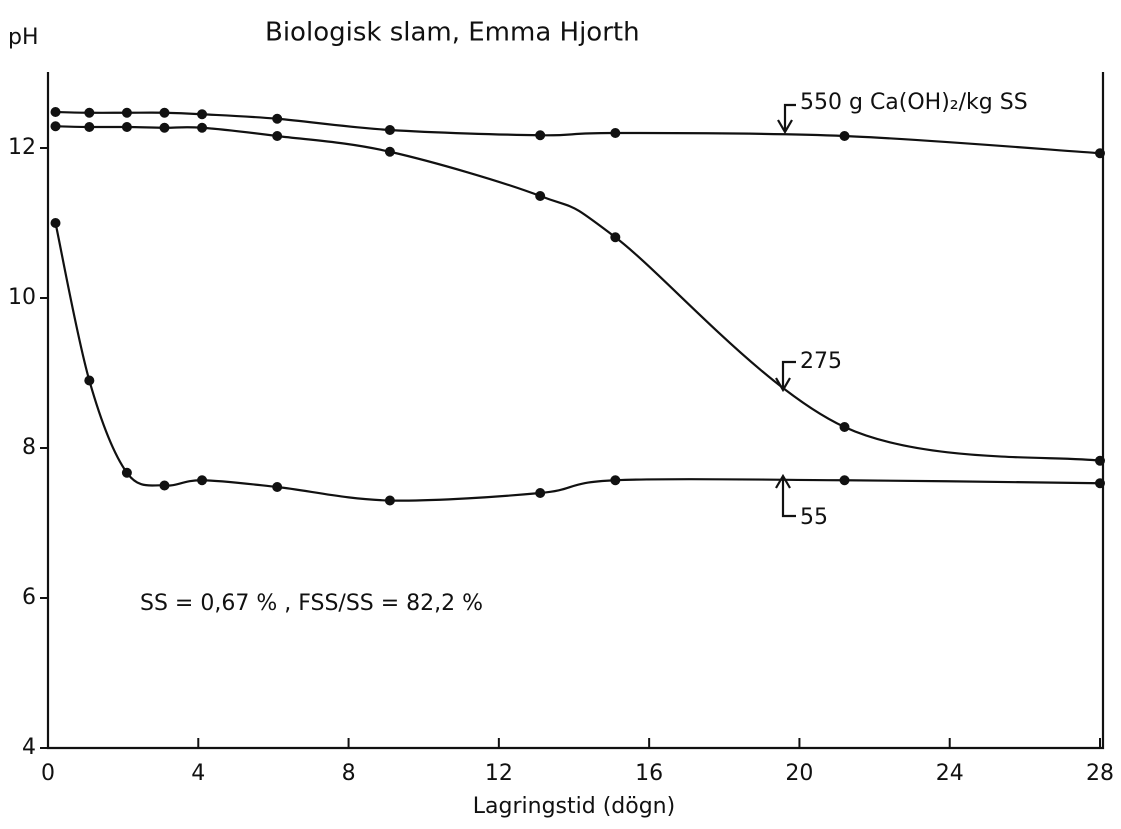 The image size is (1121, 829). Describe the element at coordinates (349, 773) in the screenshot. I see `x-tick-label: 8` at that location.